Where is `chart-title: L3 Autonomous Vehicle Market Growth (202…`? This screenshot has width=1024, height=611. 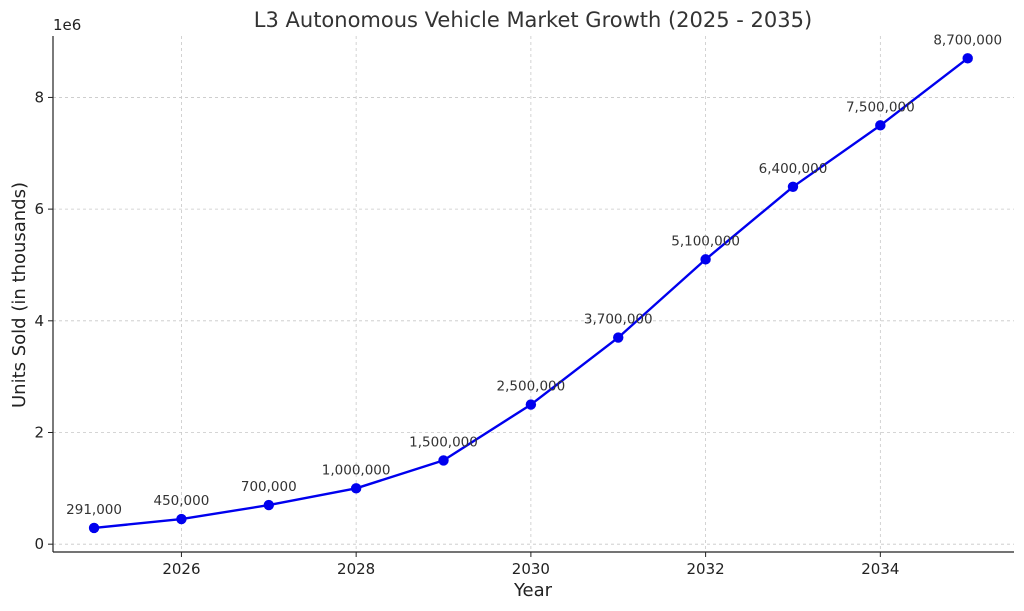 chart-title: L3 Autonomous Vehicle Market Growth (202… is located at coordinates (533, 20).